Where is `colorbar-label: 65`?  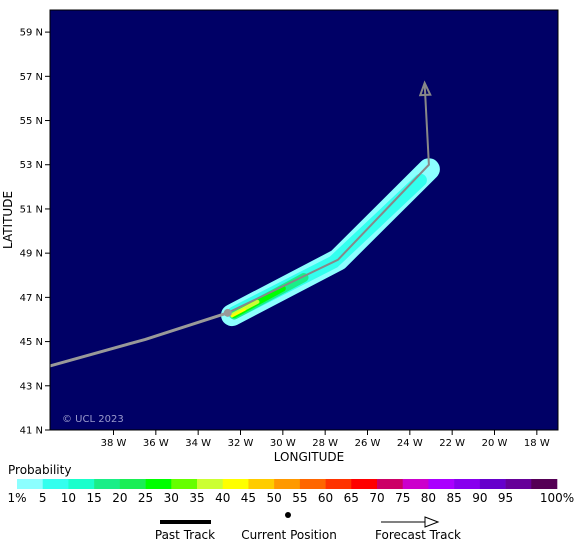
colorbar-label: 65 is located at coordinates (351, 498).